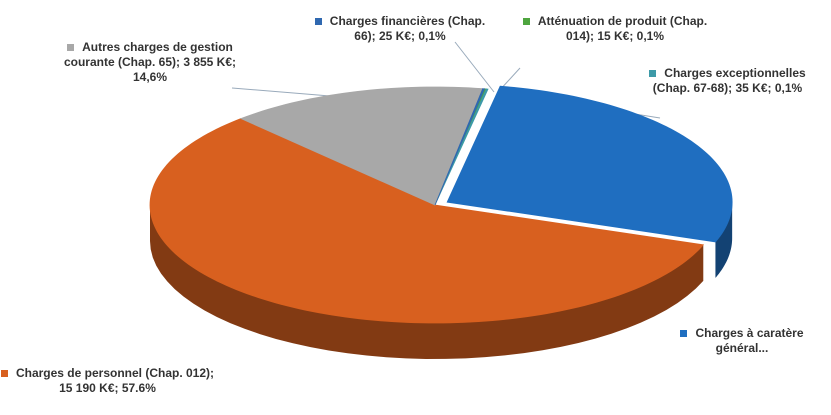 Image resolution: width=831 pixels, height=415 pixels. What do you see at coordinates (602, 21) in the screenshot?
I see `category-label: Atténuation de produit` at bounding box center [602, 21].